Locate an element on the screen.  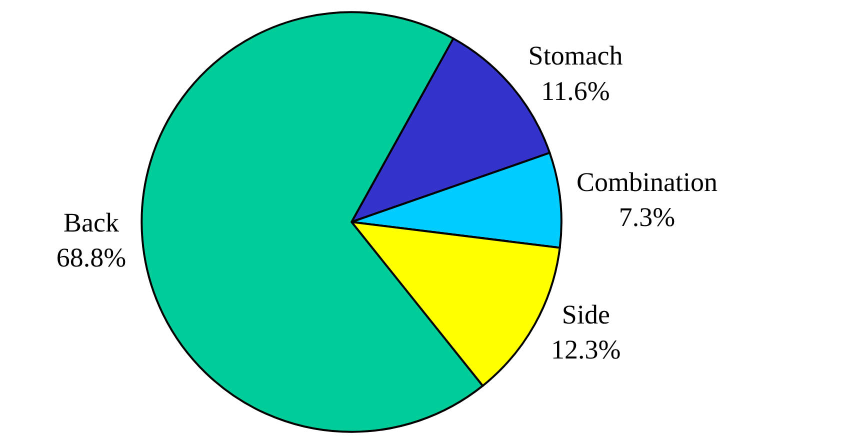
data-label: 12.3% is located at coordinates (586, 349).